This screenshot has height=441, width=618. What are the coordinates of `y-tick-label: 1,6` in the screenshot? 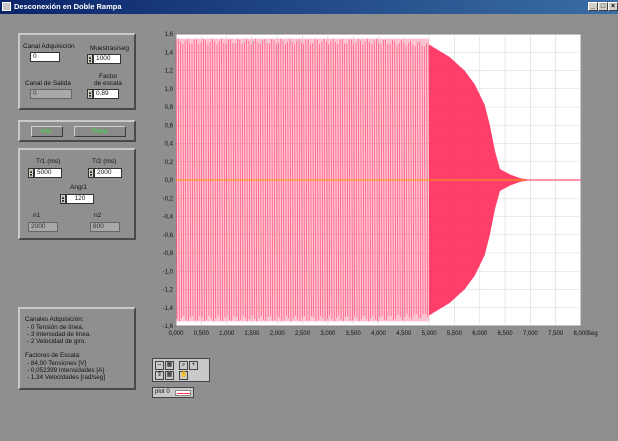 It's located at (169, 35).